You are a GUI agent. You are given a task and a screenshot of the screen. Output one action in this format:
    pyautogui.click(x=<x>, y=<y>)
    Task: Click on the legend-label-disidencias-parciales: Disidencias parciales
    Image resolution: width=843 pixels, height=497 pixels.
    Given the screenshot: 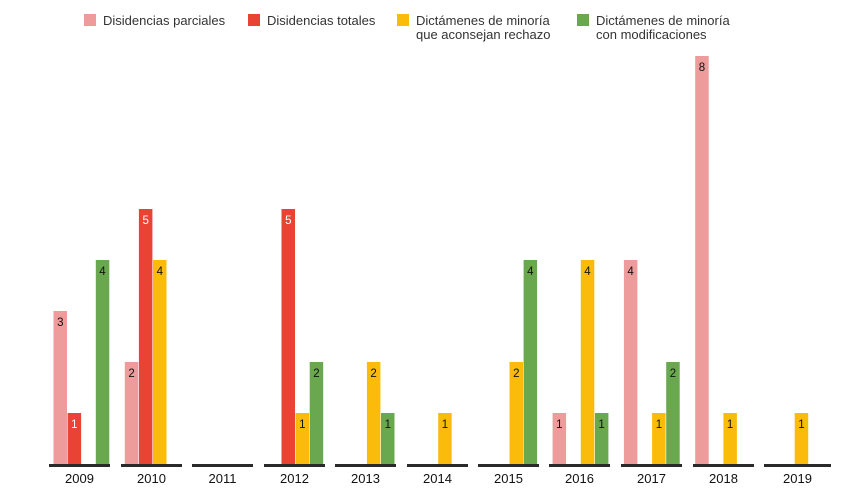 What is the action you would take?
    pyautogui.click(x=164, y=20)
    